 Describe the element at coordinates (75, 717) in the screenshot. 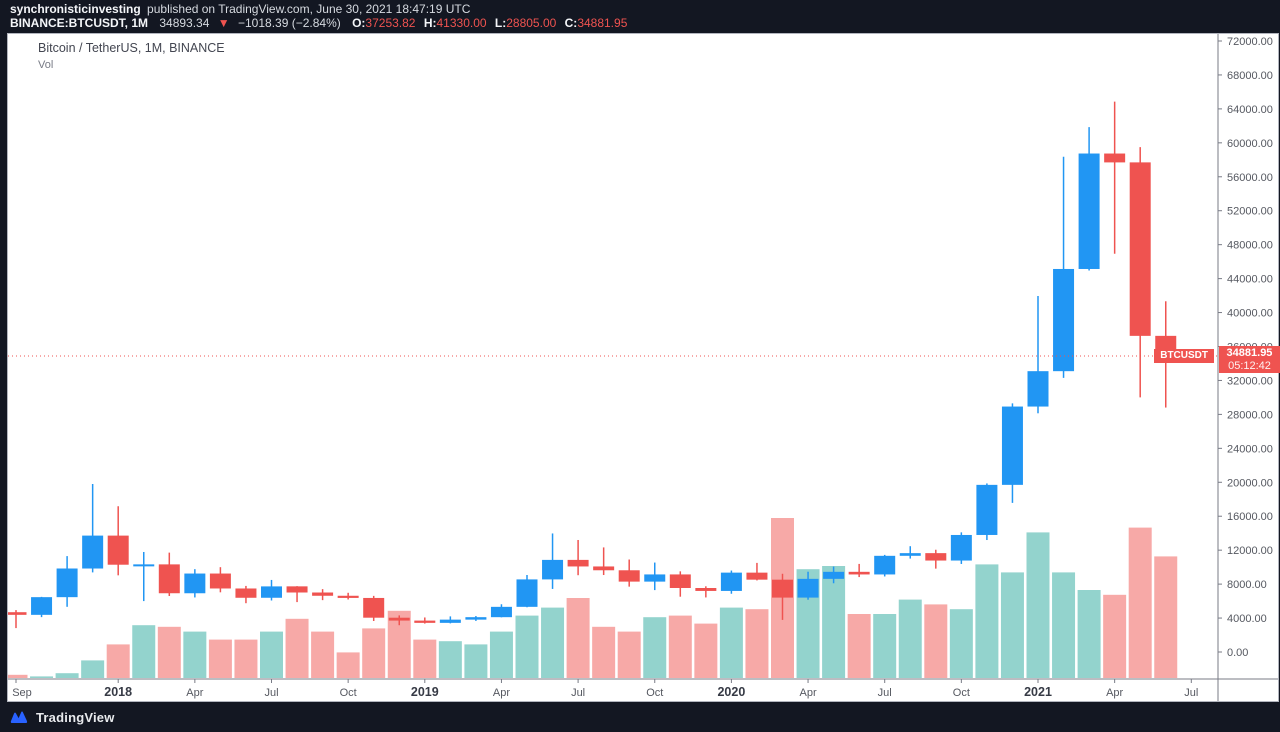

I see `tradingview-brand-text: TradingView` at that location.